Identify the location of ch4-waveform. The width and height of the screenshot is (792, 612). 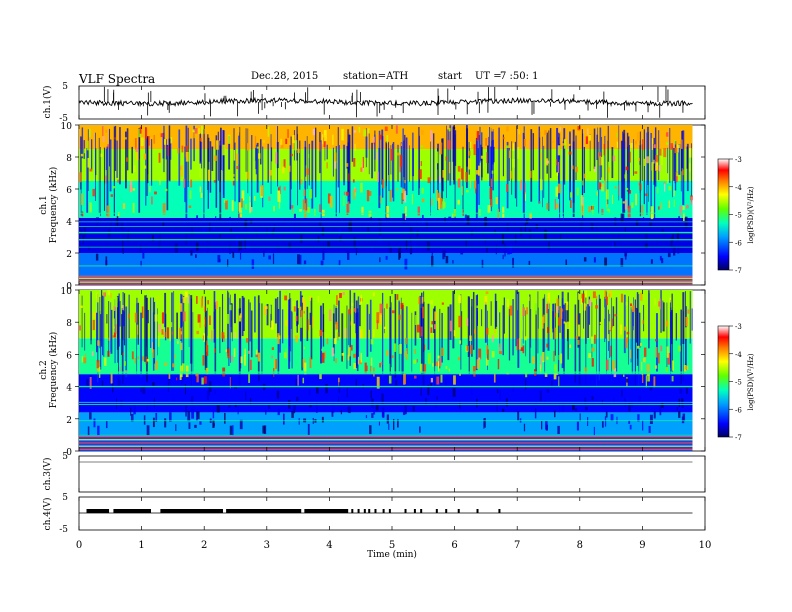
(386, 511).